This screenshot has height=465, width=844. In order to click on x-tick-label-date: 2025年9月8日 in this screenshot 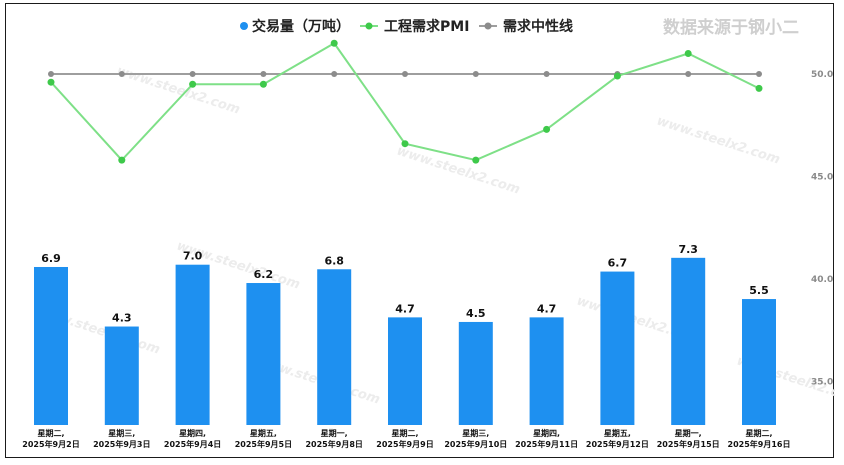, I will do `click(333, 444)`.